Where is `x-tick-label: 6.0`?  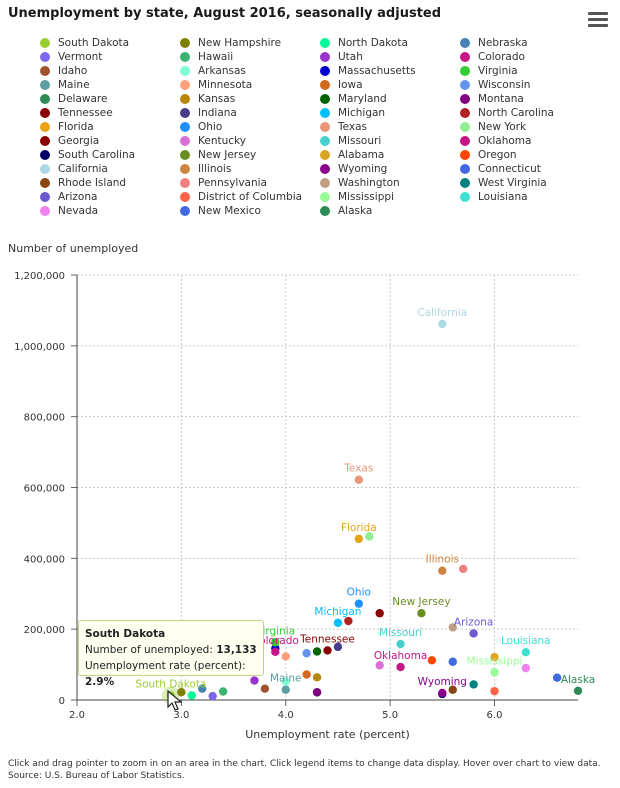 x-tick-label: 6.0 is located at coordinates (495, 715).